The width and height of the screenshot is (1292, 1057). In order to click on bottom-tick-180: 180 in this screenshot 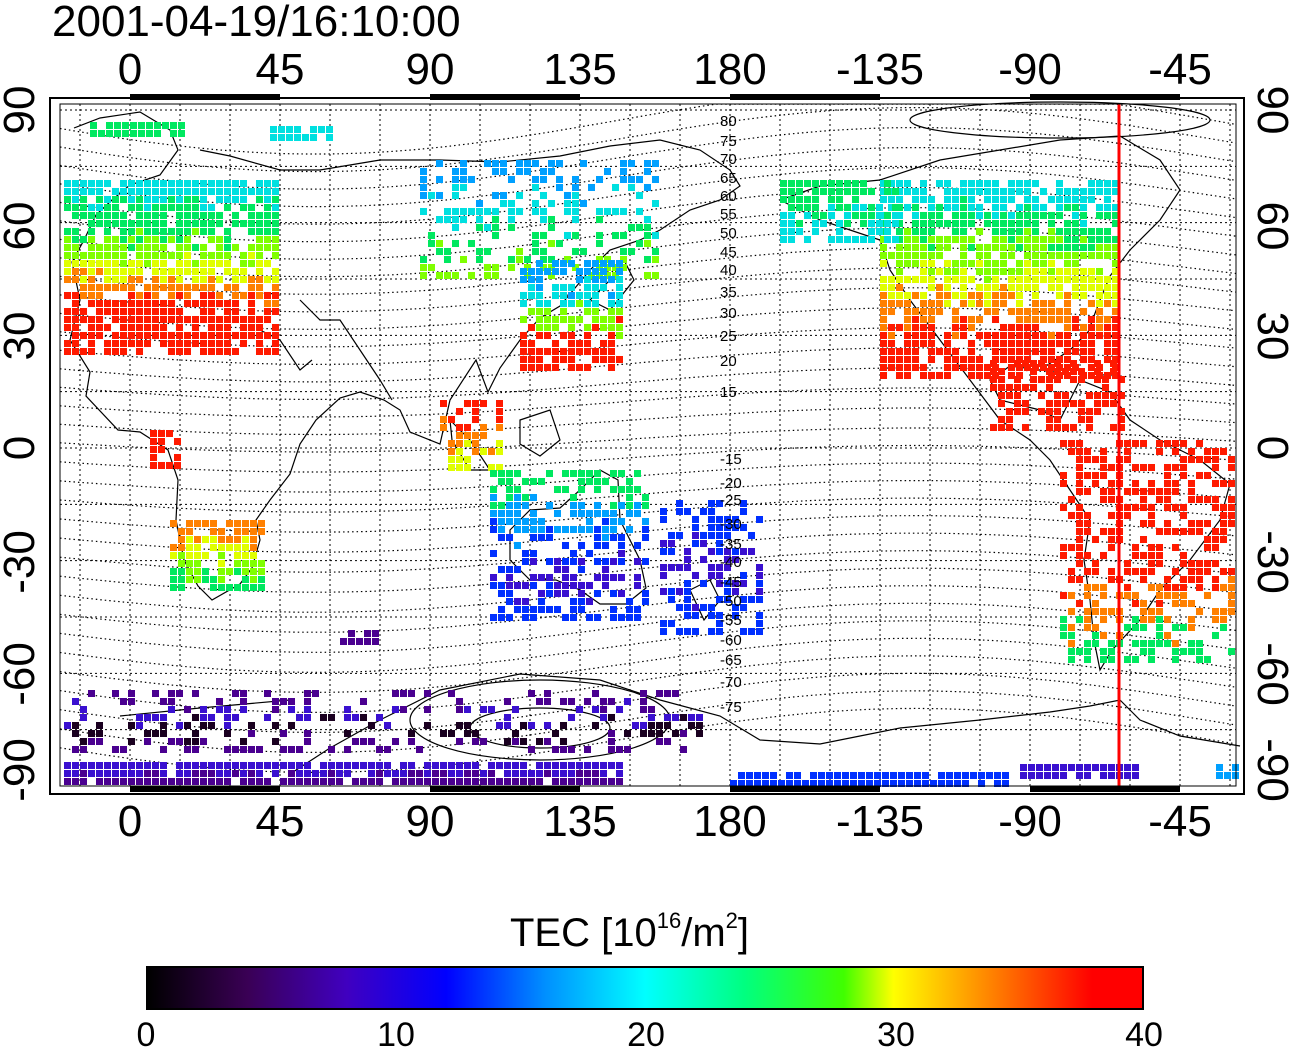, I will do `click(730, 821)`.